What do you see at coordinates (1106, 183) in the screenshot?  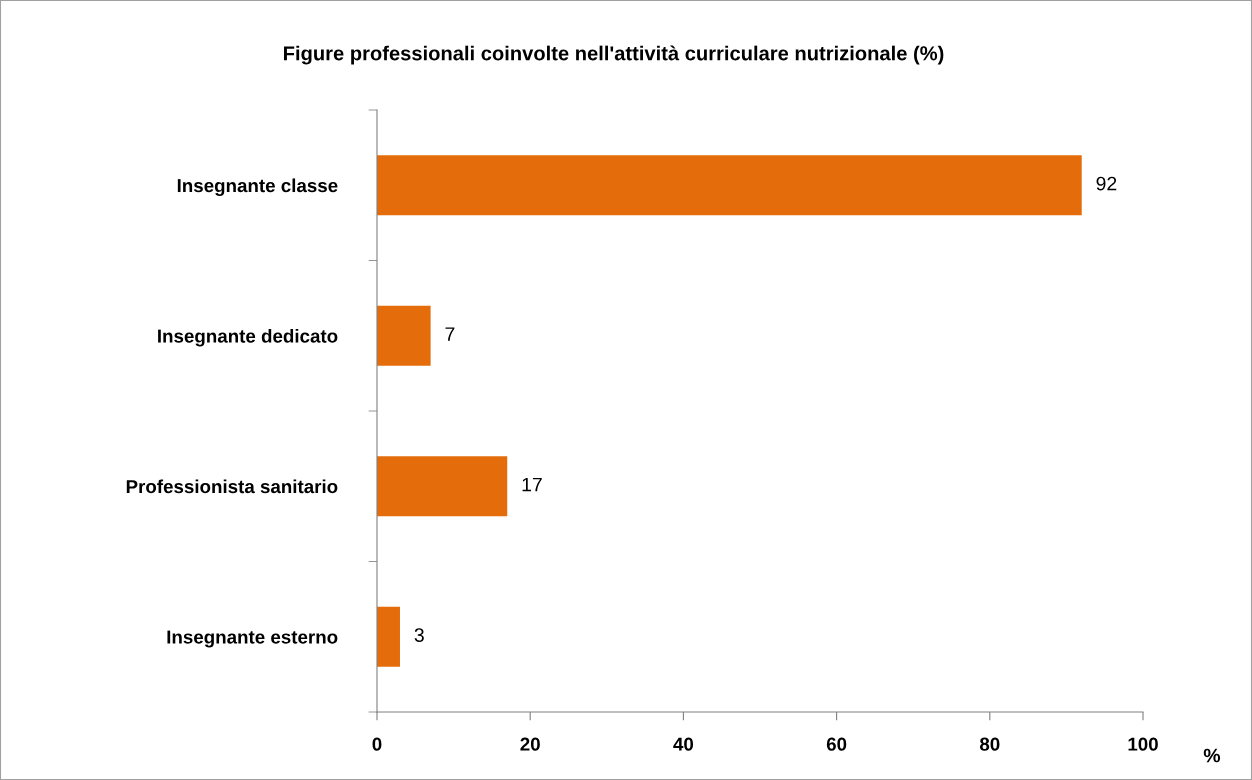 I see `data-label: 92` at bounding box center [1106, 183].